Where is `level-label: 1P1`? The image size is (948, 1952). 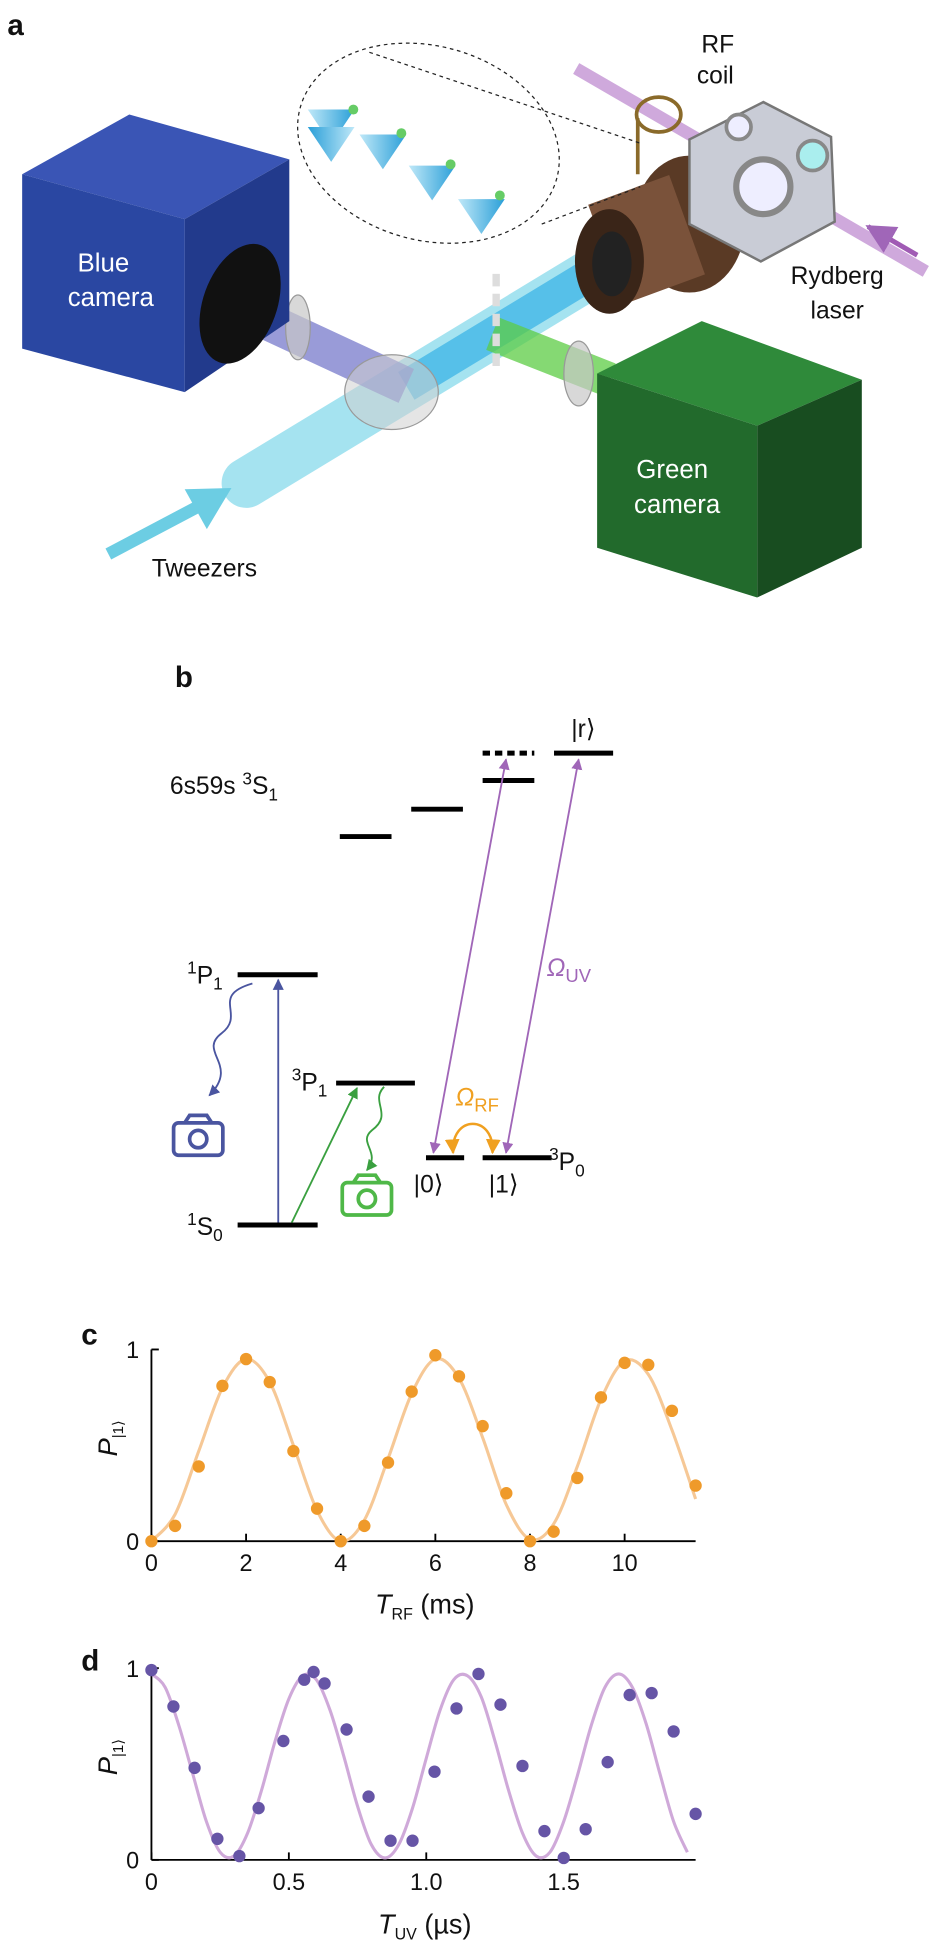 level-label: 1P1 is located at coordinates (205, 975).